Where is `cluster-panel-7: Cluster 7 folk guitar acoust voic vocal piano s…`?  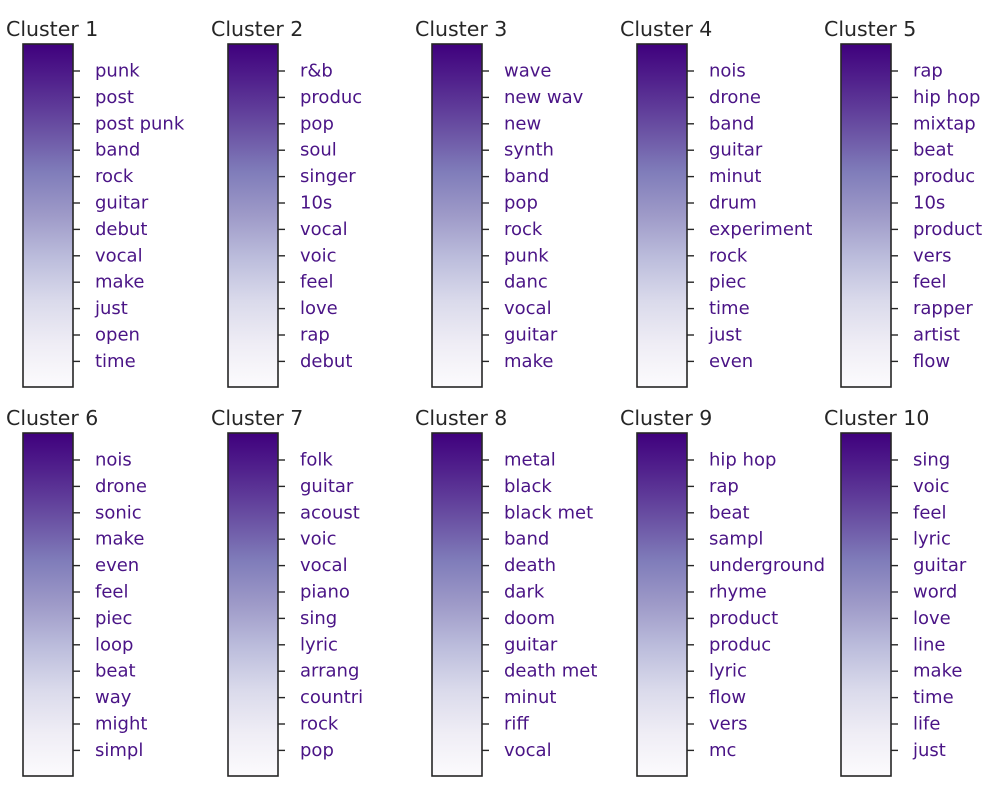 cluster-panel-7: Cluster 7 folk guitar acoust voic vocal piano s… is located at coordinates (287, 591).